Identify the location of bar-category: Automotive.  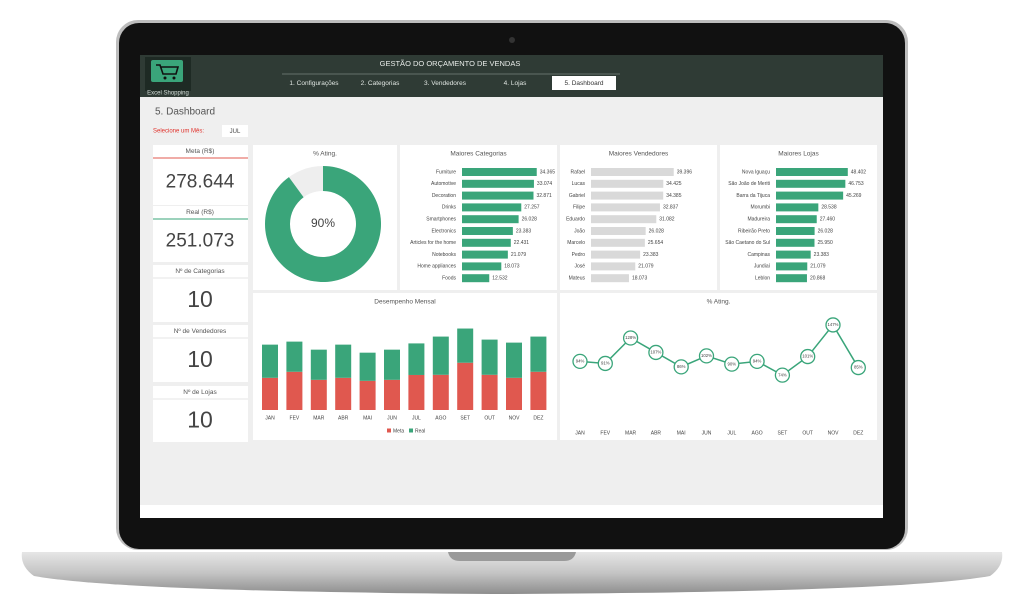
(443, 184).